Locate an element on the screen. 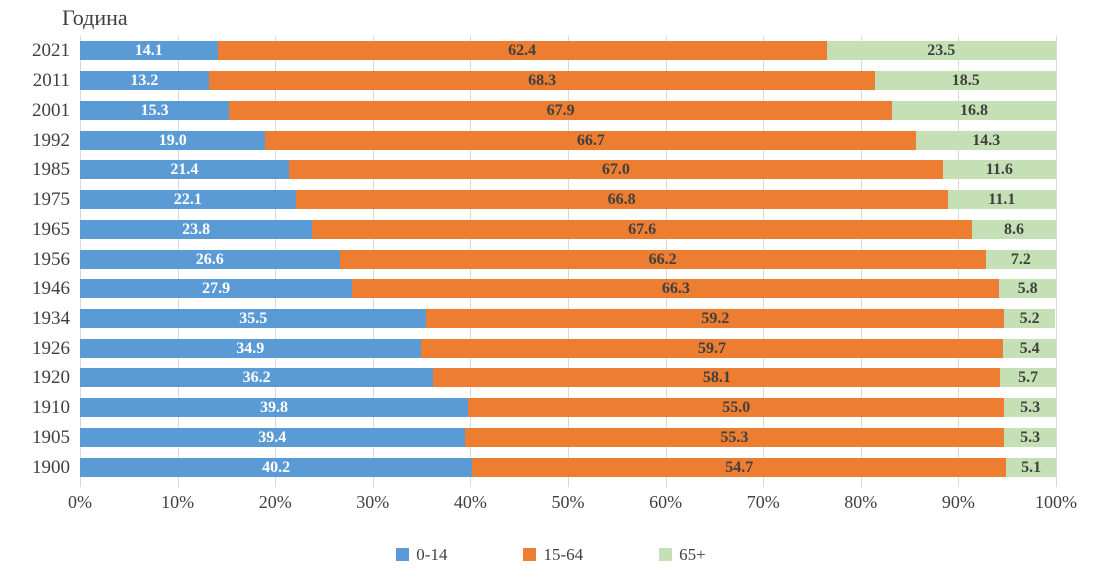  bar-segment-65+: 18.5 is located at coordinates (965, 81).